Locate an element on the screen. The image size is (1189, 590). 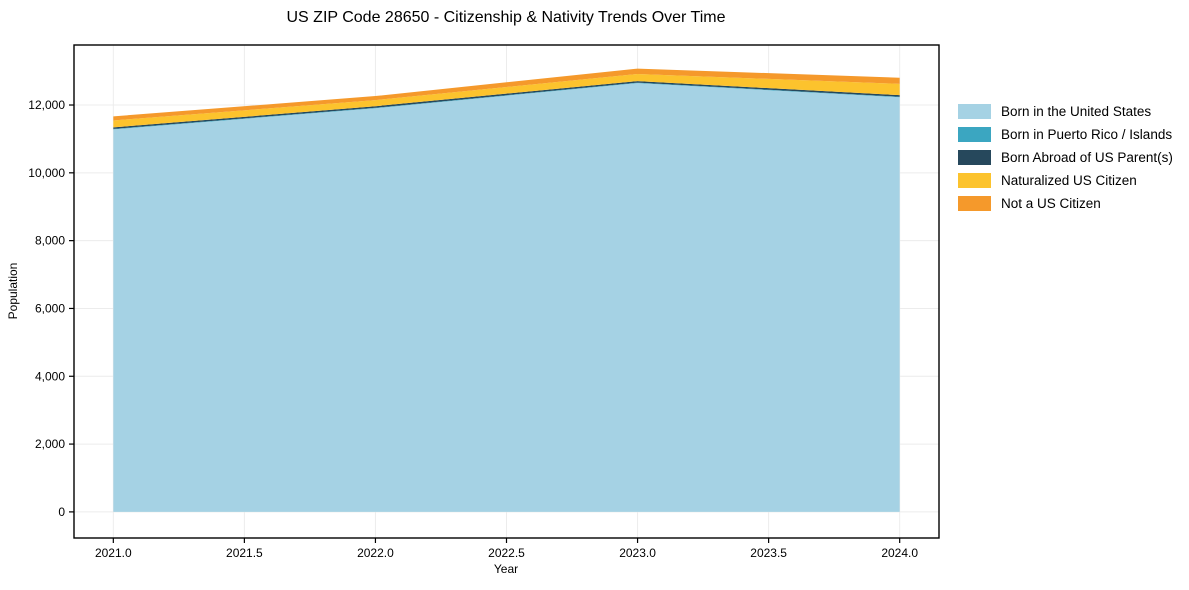
x-tick-label: 2022.5 is located at coordinates (506, 553).